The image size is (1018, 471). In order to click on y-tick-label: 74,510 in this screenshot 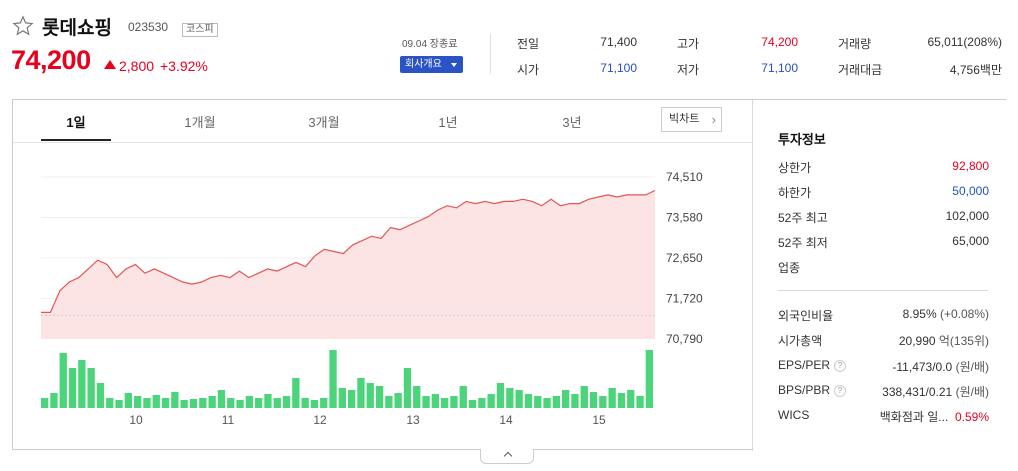, I will do `click(684, 177)`.